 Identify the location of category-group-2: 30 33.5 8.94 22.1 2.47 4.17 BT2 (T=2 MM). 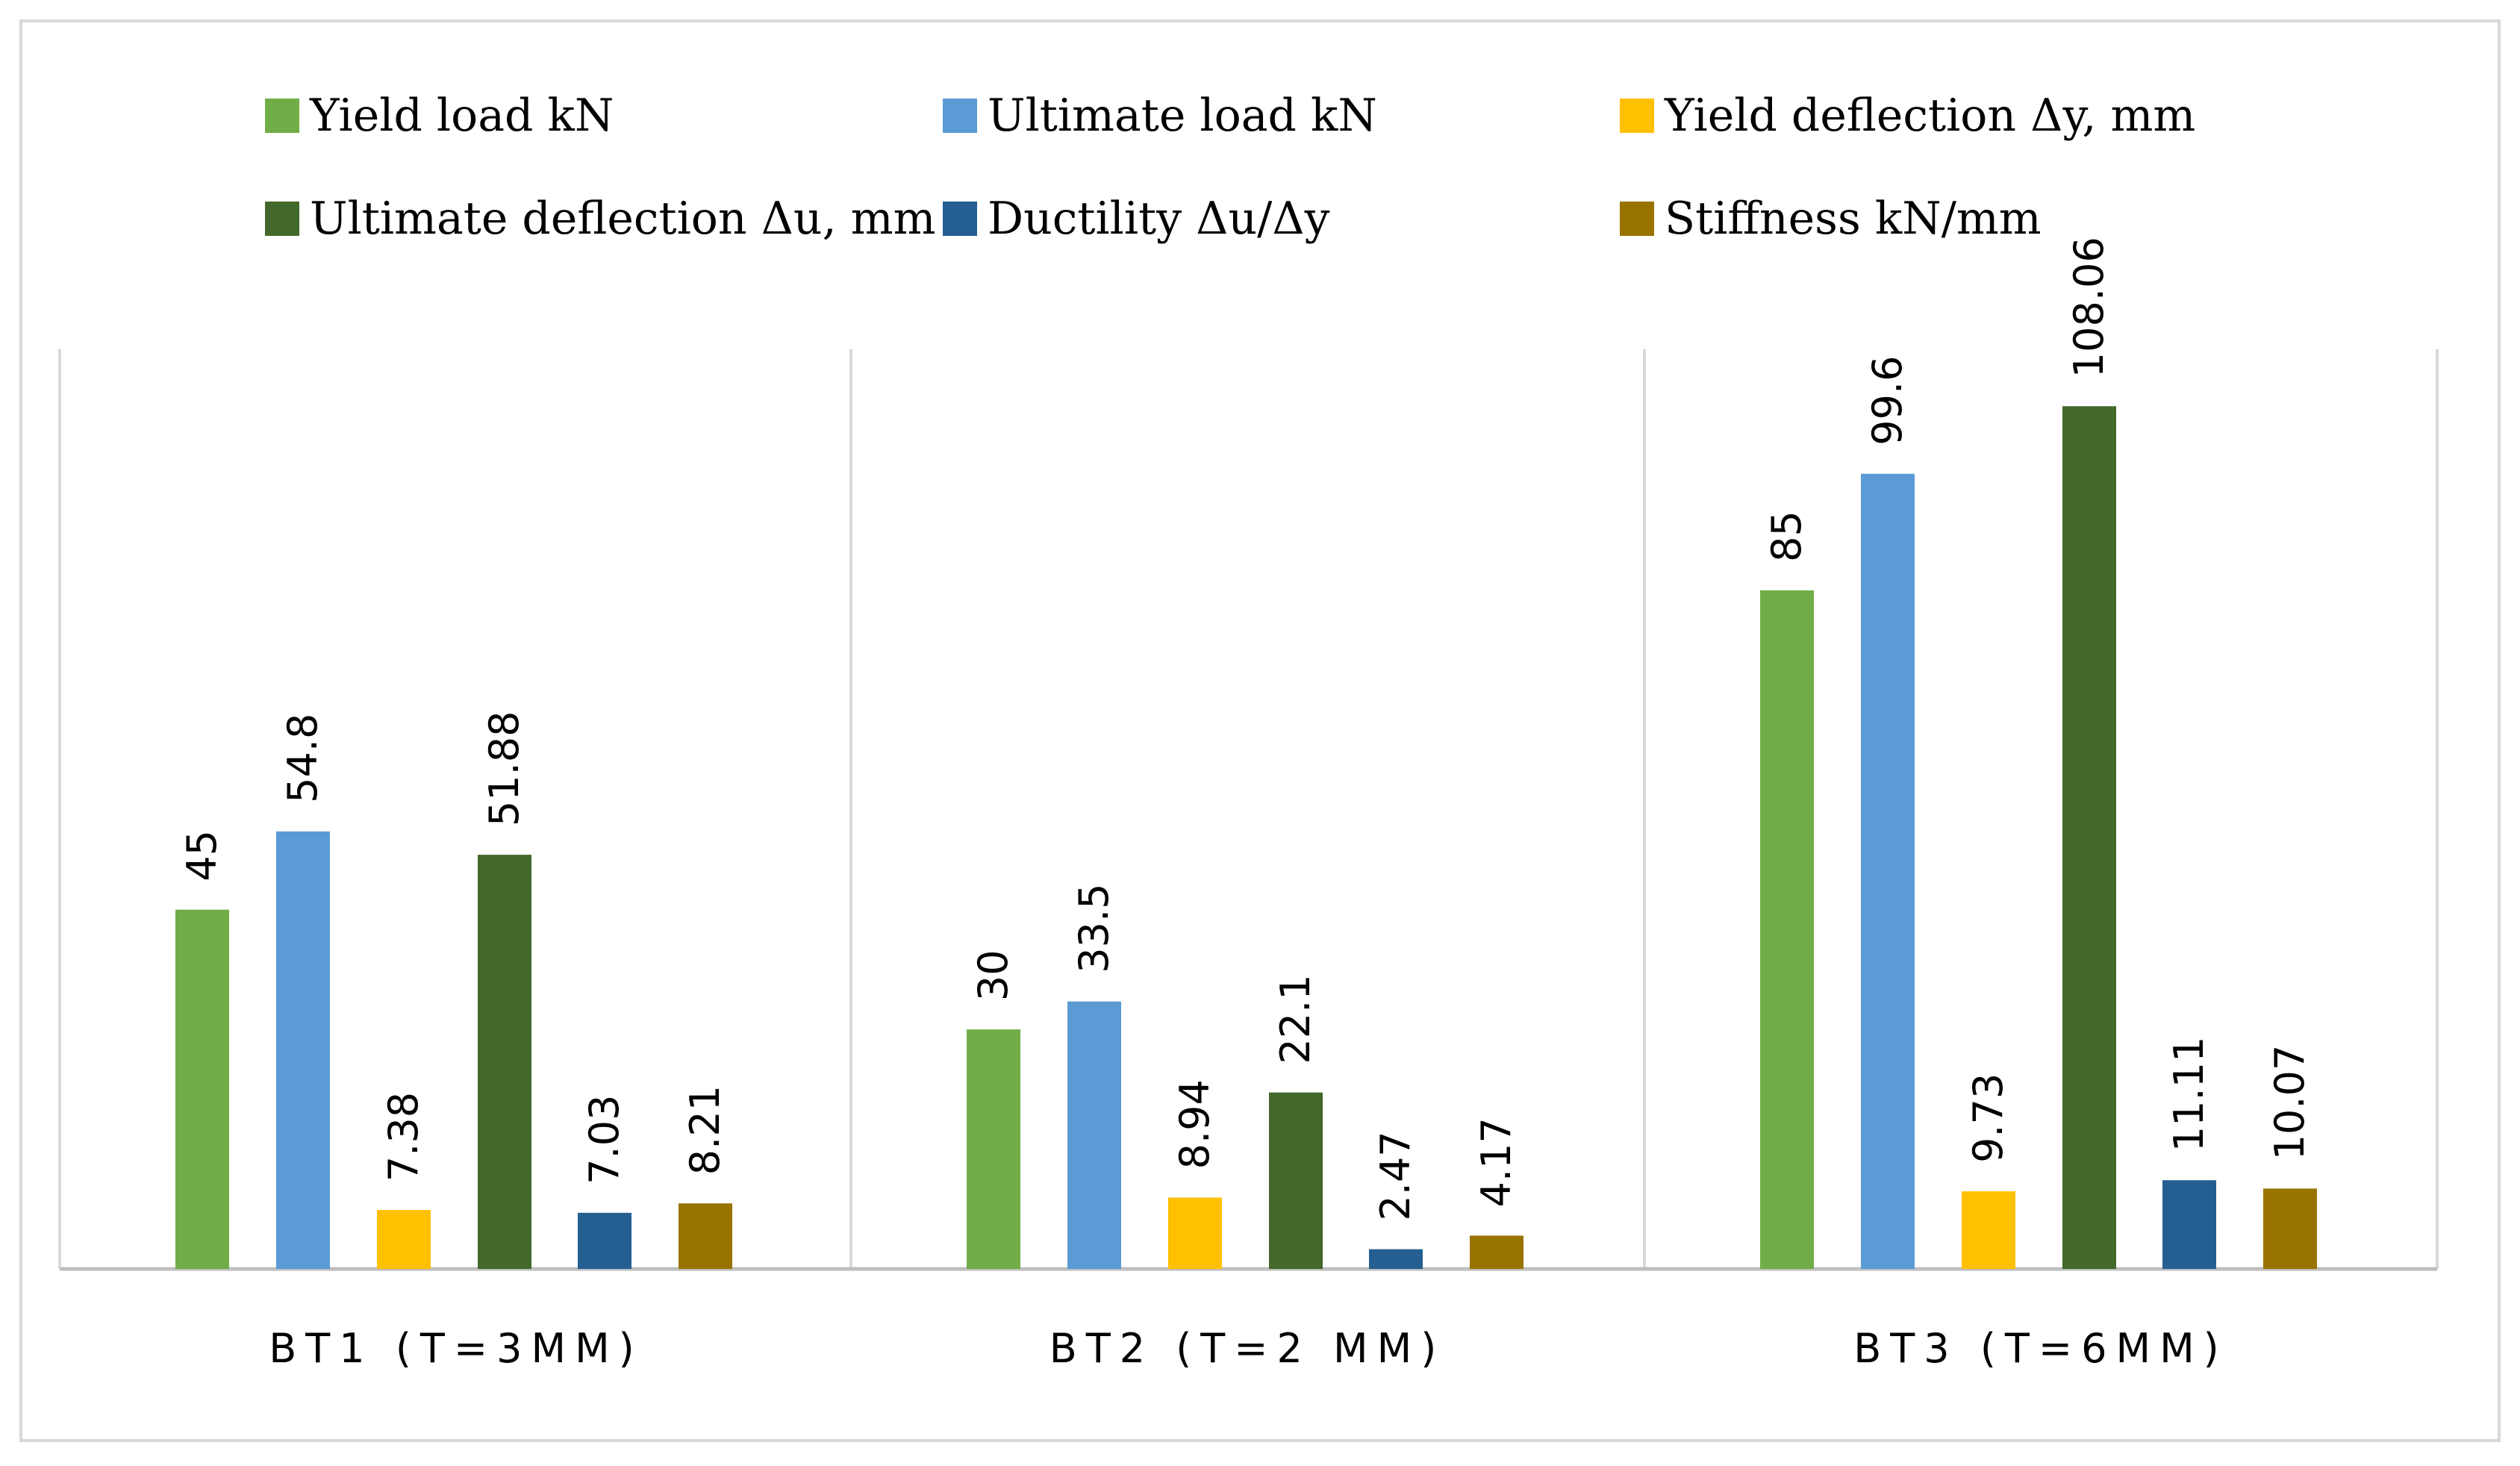
(1245, 1127).